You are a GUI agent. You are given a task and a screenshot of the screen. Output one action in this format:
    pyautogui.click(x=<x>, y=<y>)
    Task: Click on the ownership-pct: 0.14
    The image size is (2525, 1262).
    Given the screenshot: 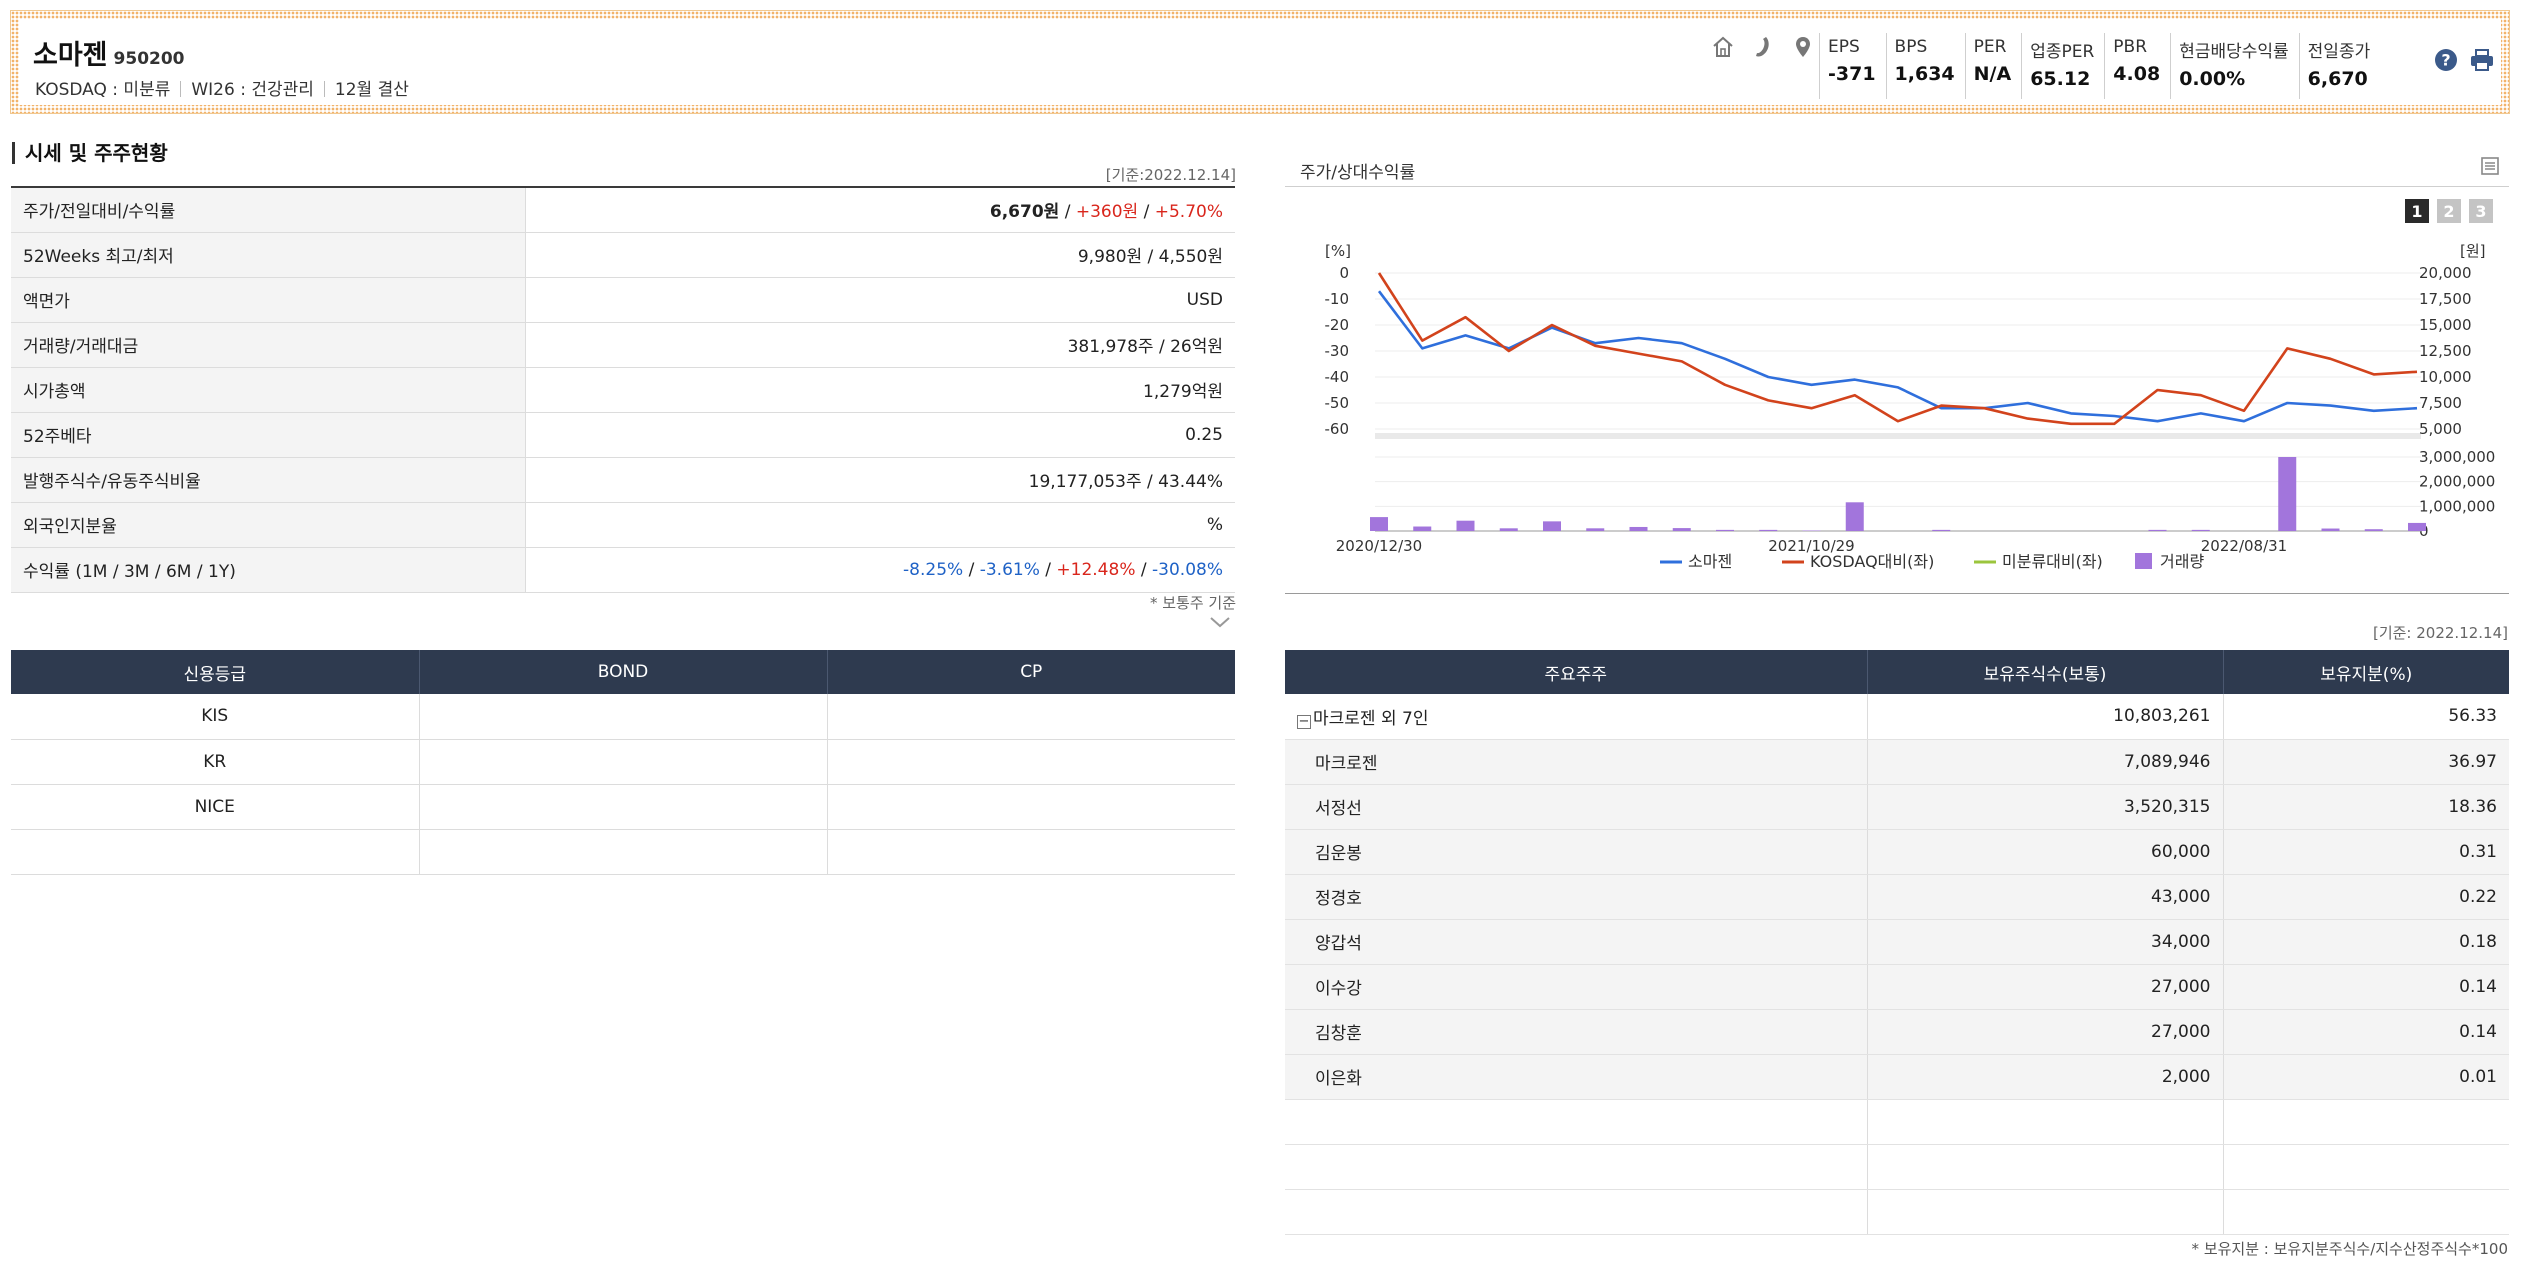 What is the action you would take?
    pyautogui.click(x=2366, y=987)
    